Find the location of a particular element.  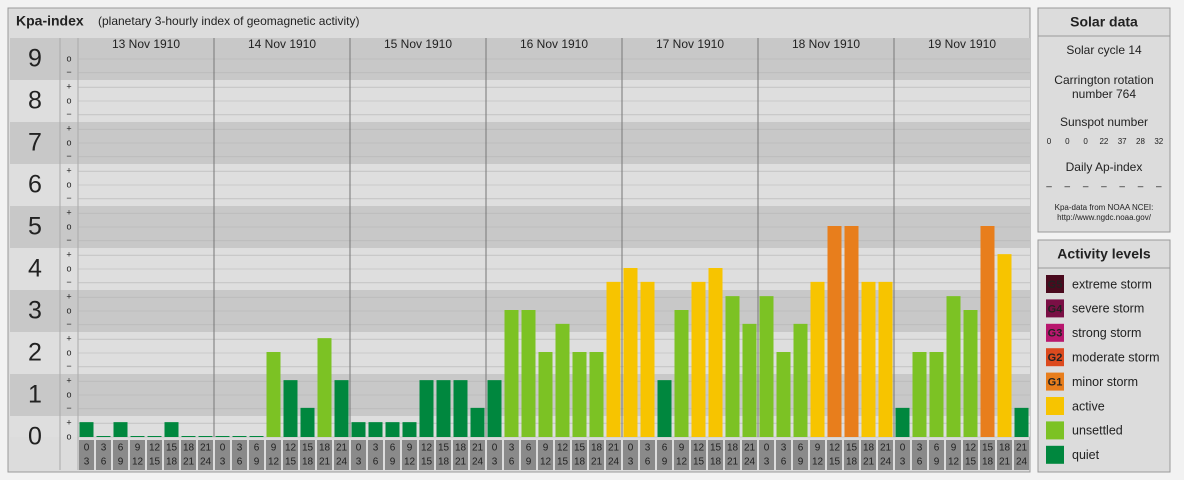

ap-index: – is located at coordinates (1068, 187).